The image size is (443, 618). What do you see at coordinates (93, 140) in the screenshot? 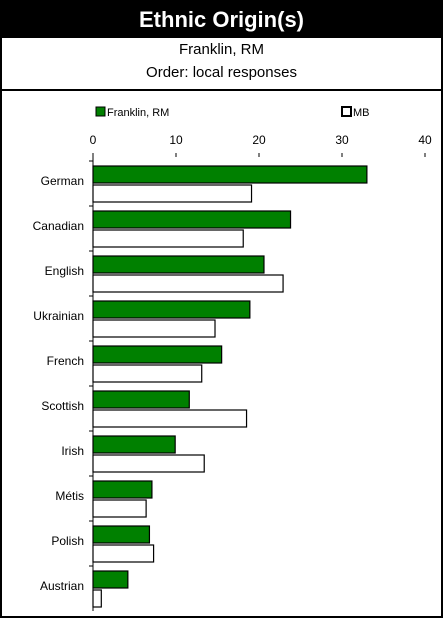
I see `x-tick-label: 0` at bounding box center [93, 140].